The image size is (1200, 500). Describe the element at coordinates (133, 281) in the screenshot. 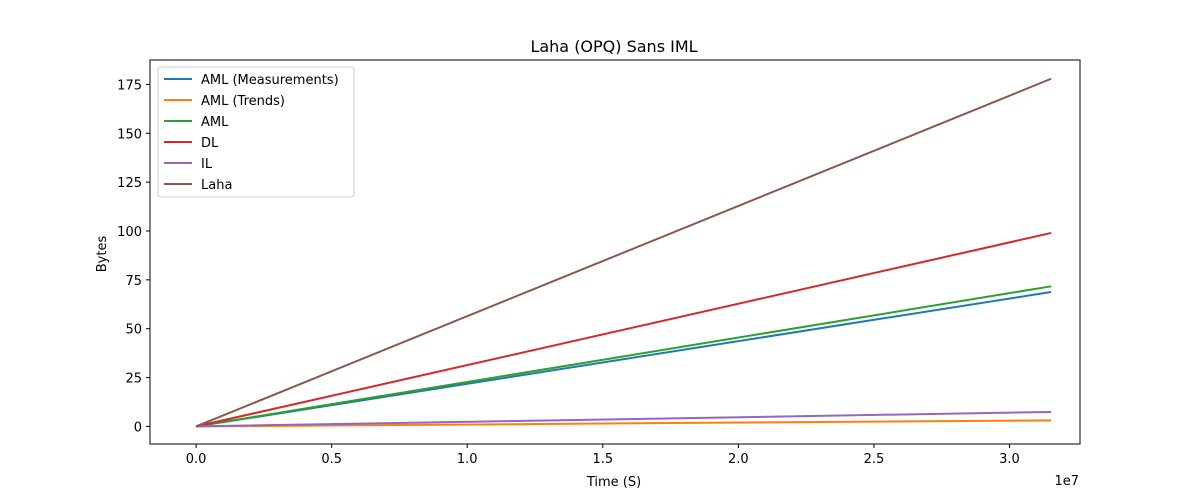

I see `y-tick-label: 75` at that location.